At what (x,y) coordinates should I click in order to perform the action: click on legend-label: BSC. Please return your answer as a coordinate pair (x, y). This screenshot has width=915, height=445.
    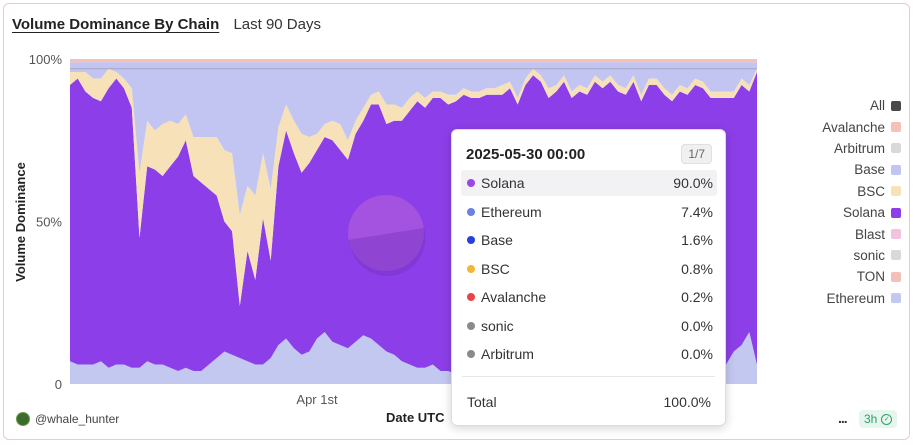
    Looking at the image, I should click on (871, 191).